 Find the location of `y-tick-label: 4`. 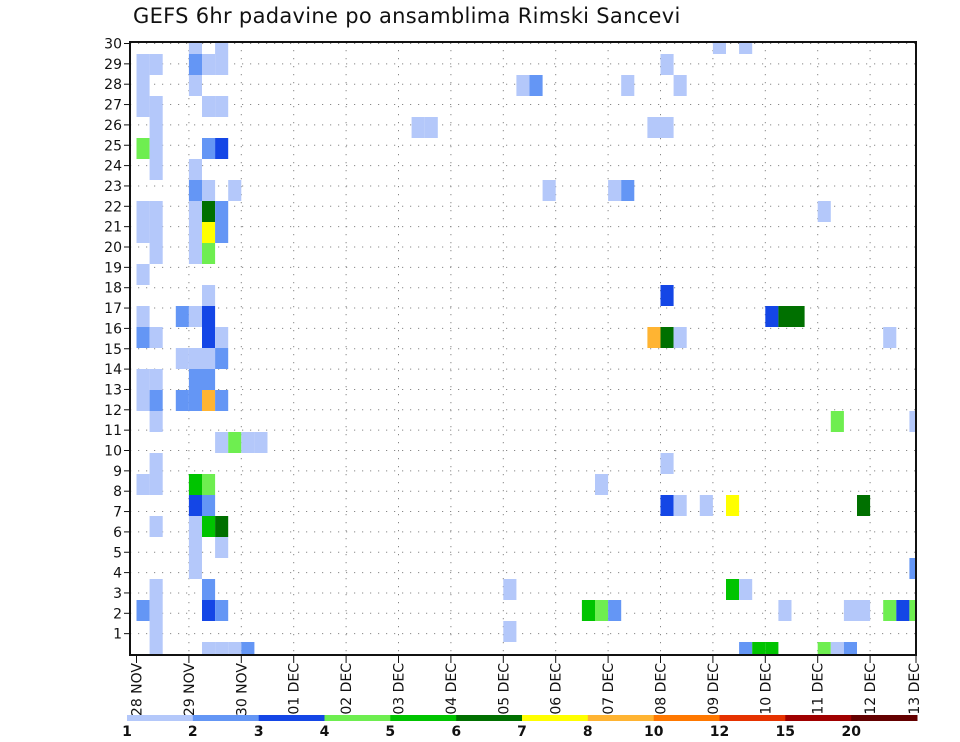

y-tick-label: 4 is located at coordinates (117, 574).